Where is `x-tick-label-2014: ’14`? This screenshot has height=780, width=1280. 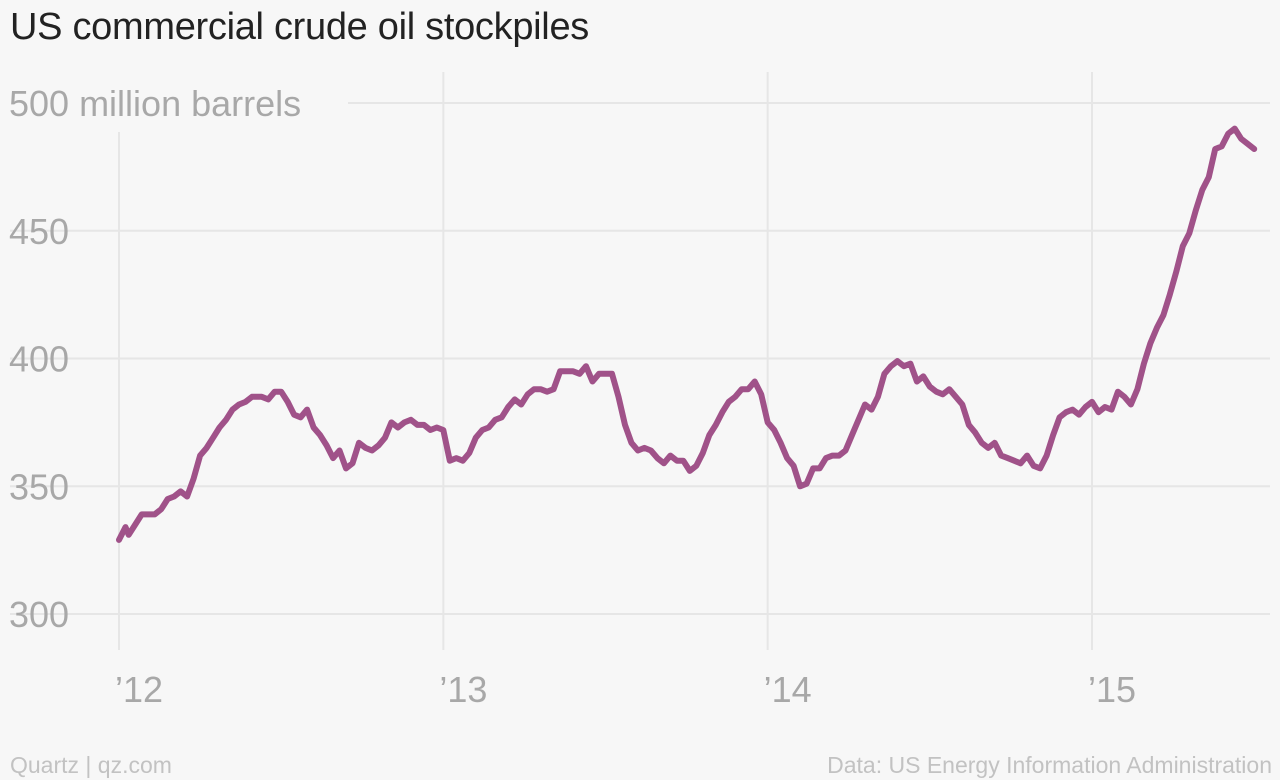 x-tick-label-2014: ’14 is located at coordinates (788, 689).